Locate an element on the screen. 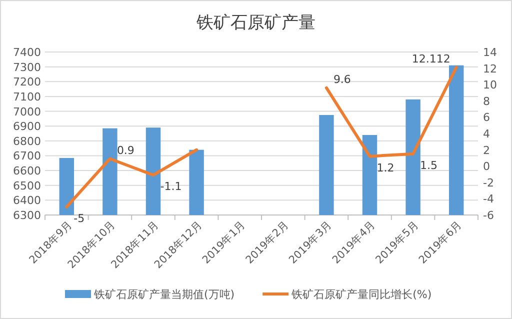 This screenshot has width=512, height=319. data-label: 12.112 is located at coordinates (431, 59).